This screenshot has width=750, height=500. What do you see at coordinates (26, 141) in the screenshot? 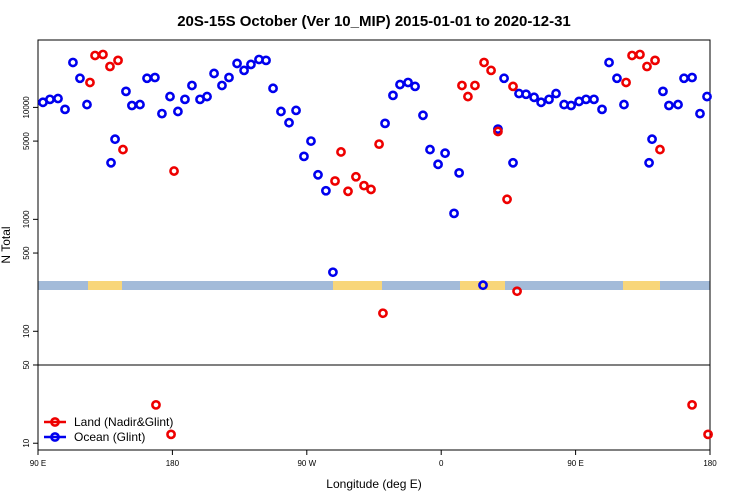
I see `y-tick-label: 5000` at bounding box center [26, 141].